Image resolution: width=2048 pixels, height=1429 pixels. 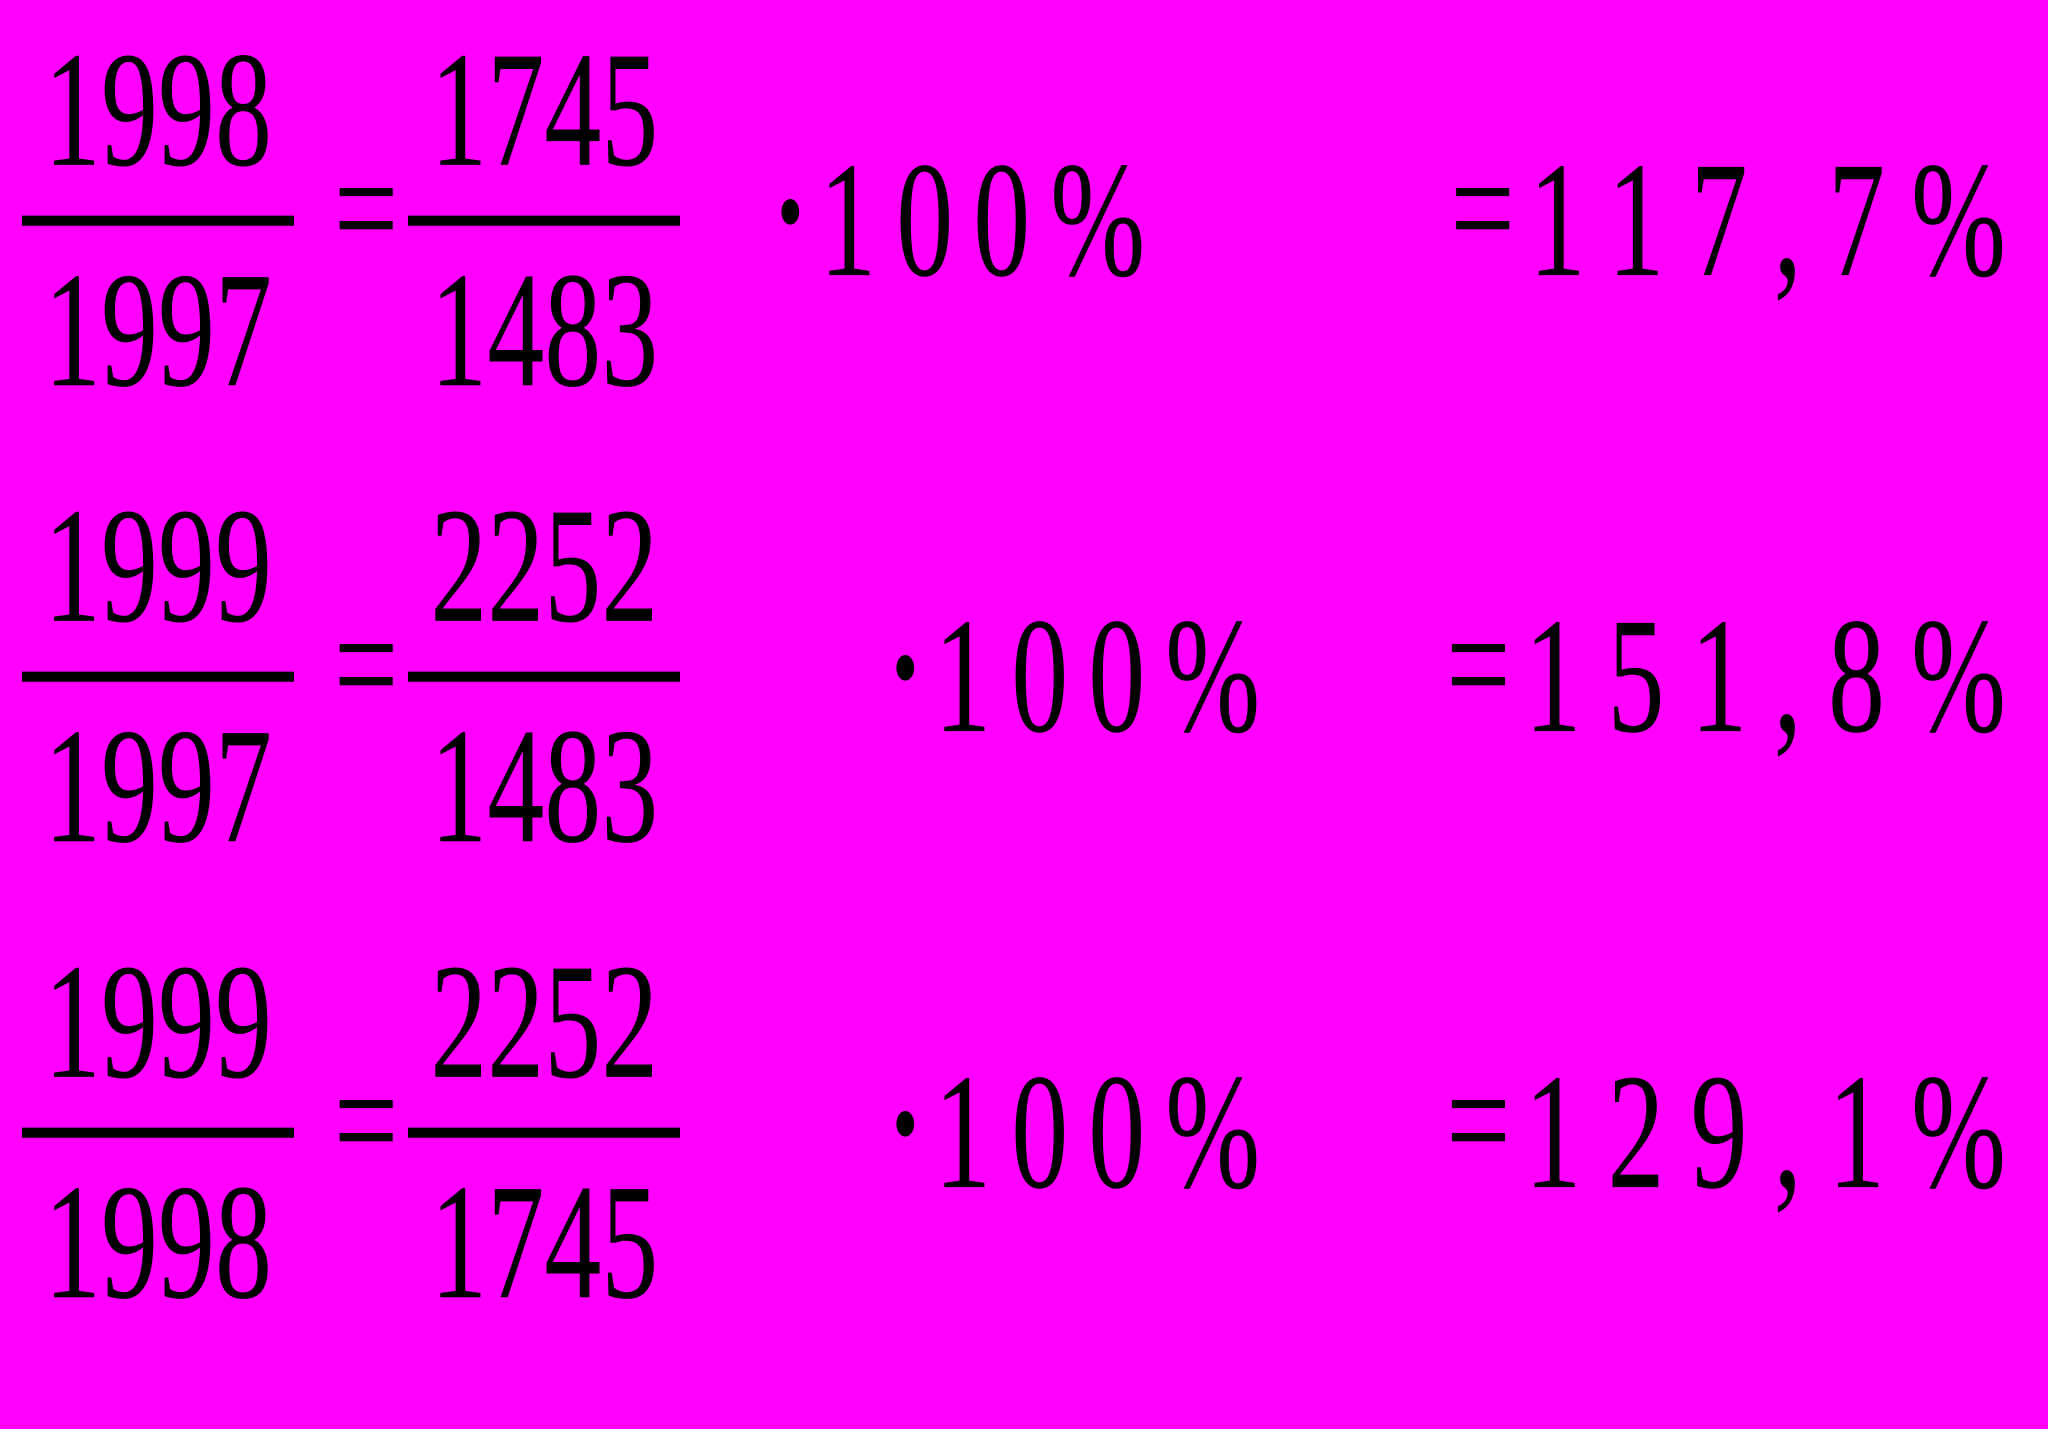 What do you see at coordinates (158, 1240) in the screenshot?
I see `fraction-denominator: 1998` at bounding box center [158, 1240].